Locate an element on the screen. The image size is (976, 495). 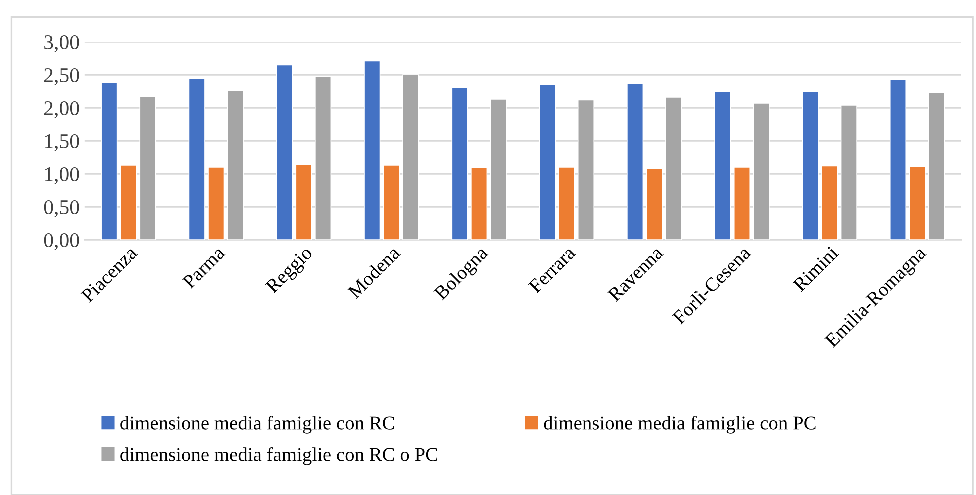
y-tick-label: 0,00 is located at coordinates (62, 242).